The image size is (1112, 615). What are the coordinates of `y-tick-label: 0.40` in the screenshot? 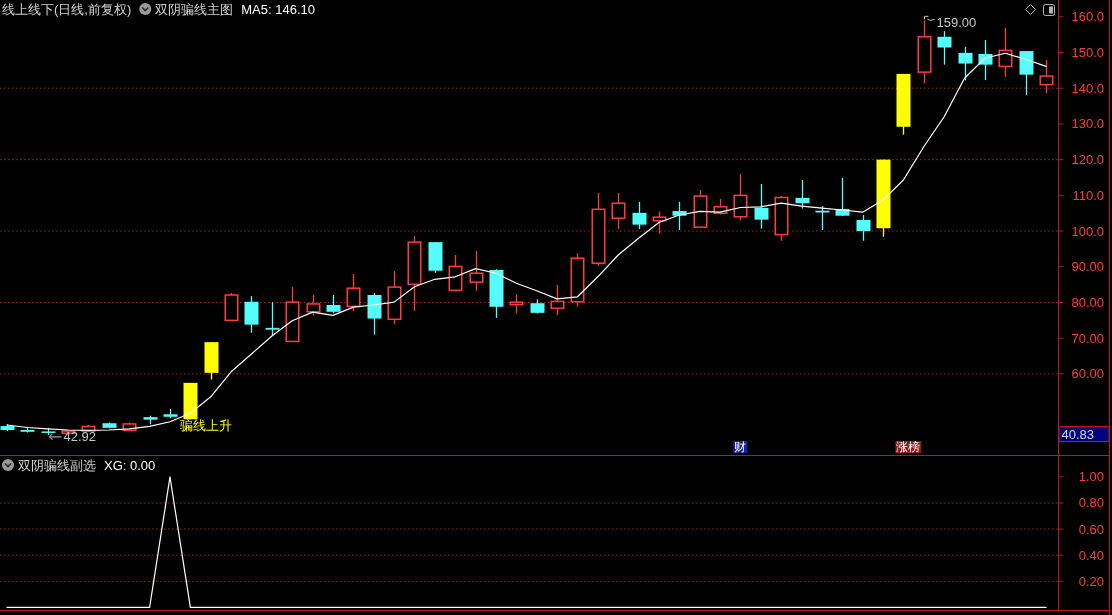 It's located at (1091, 555).